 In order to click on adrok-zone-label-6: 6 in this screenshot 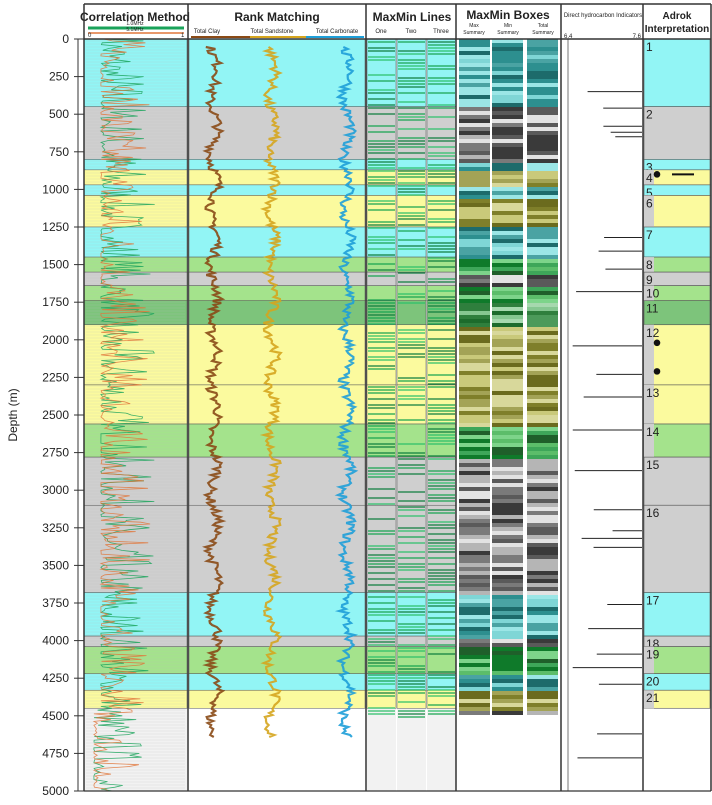, I will do `click(649, 203)`.